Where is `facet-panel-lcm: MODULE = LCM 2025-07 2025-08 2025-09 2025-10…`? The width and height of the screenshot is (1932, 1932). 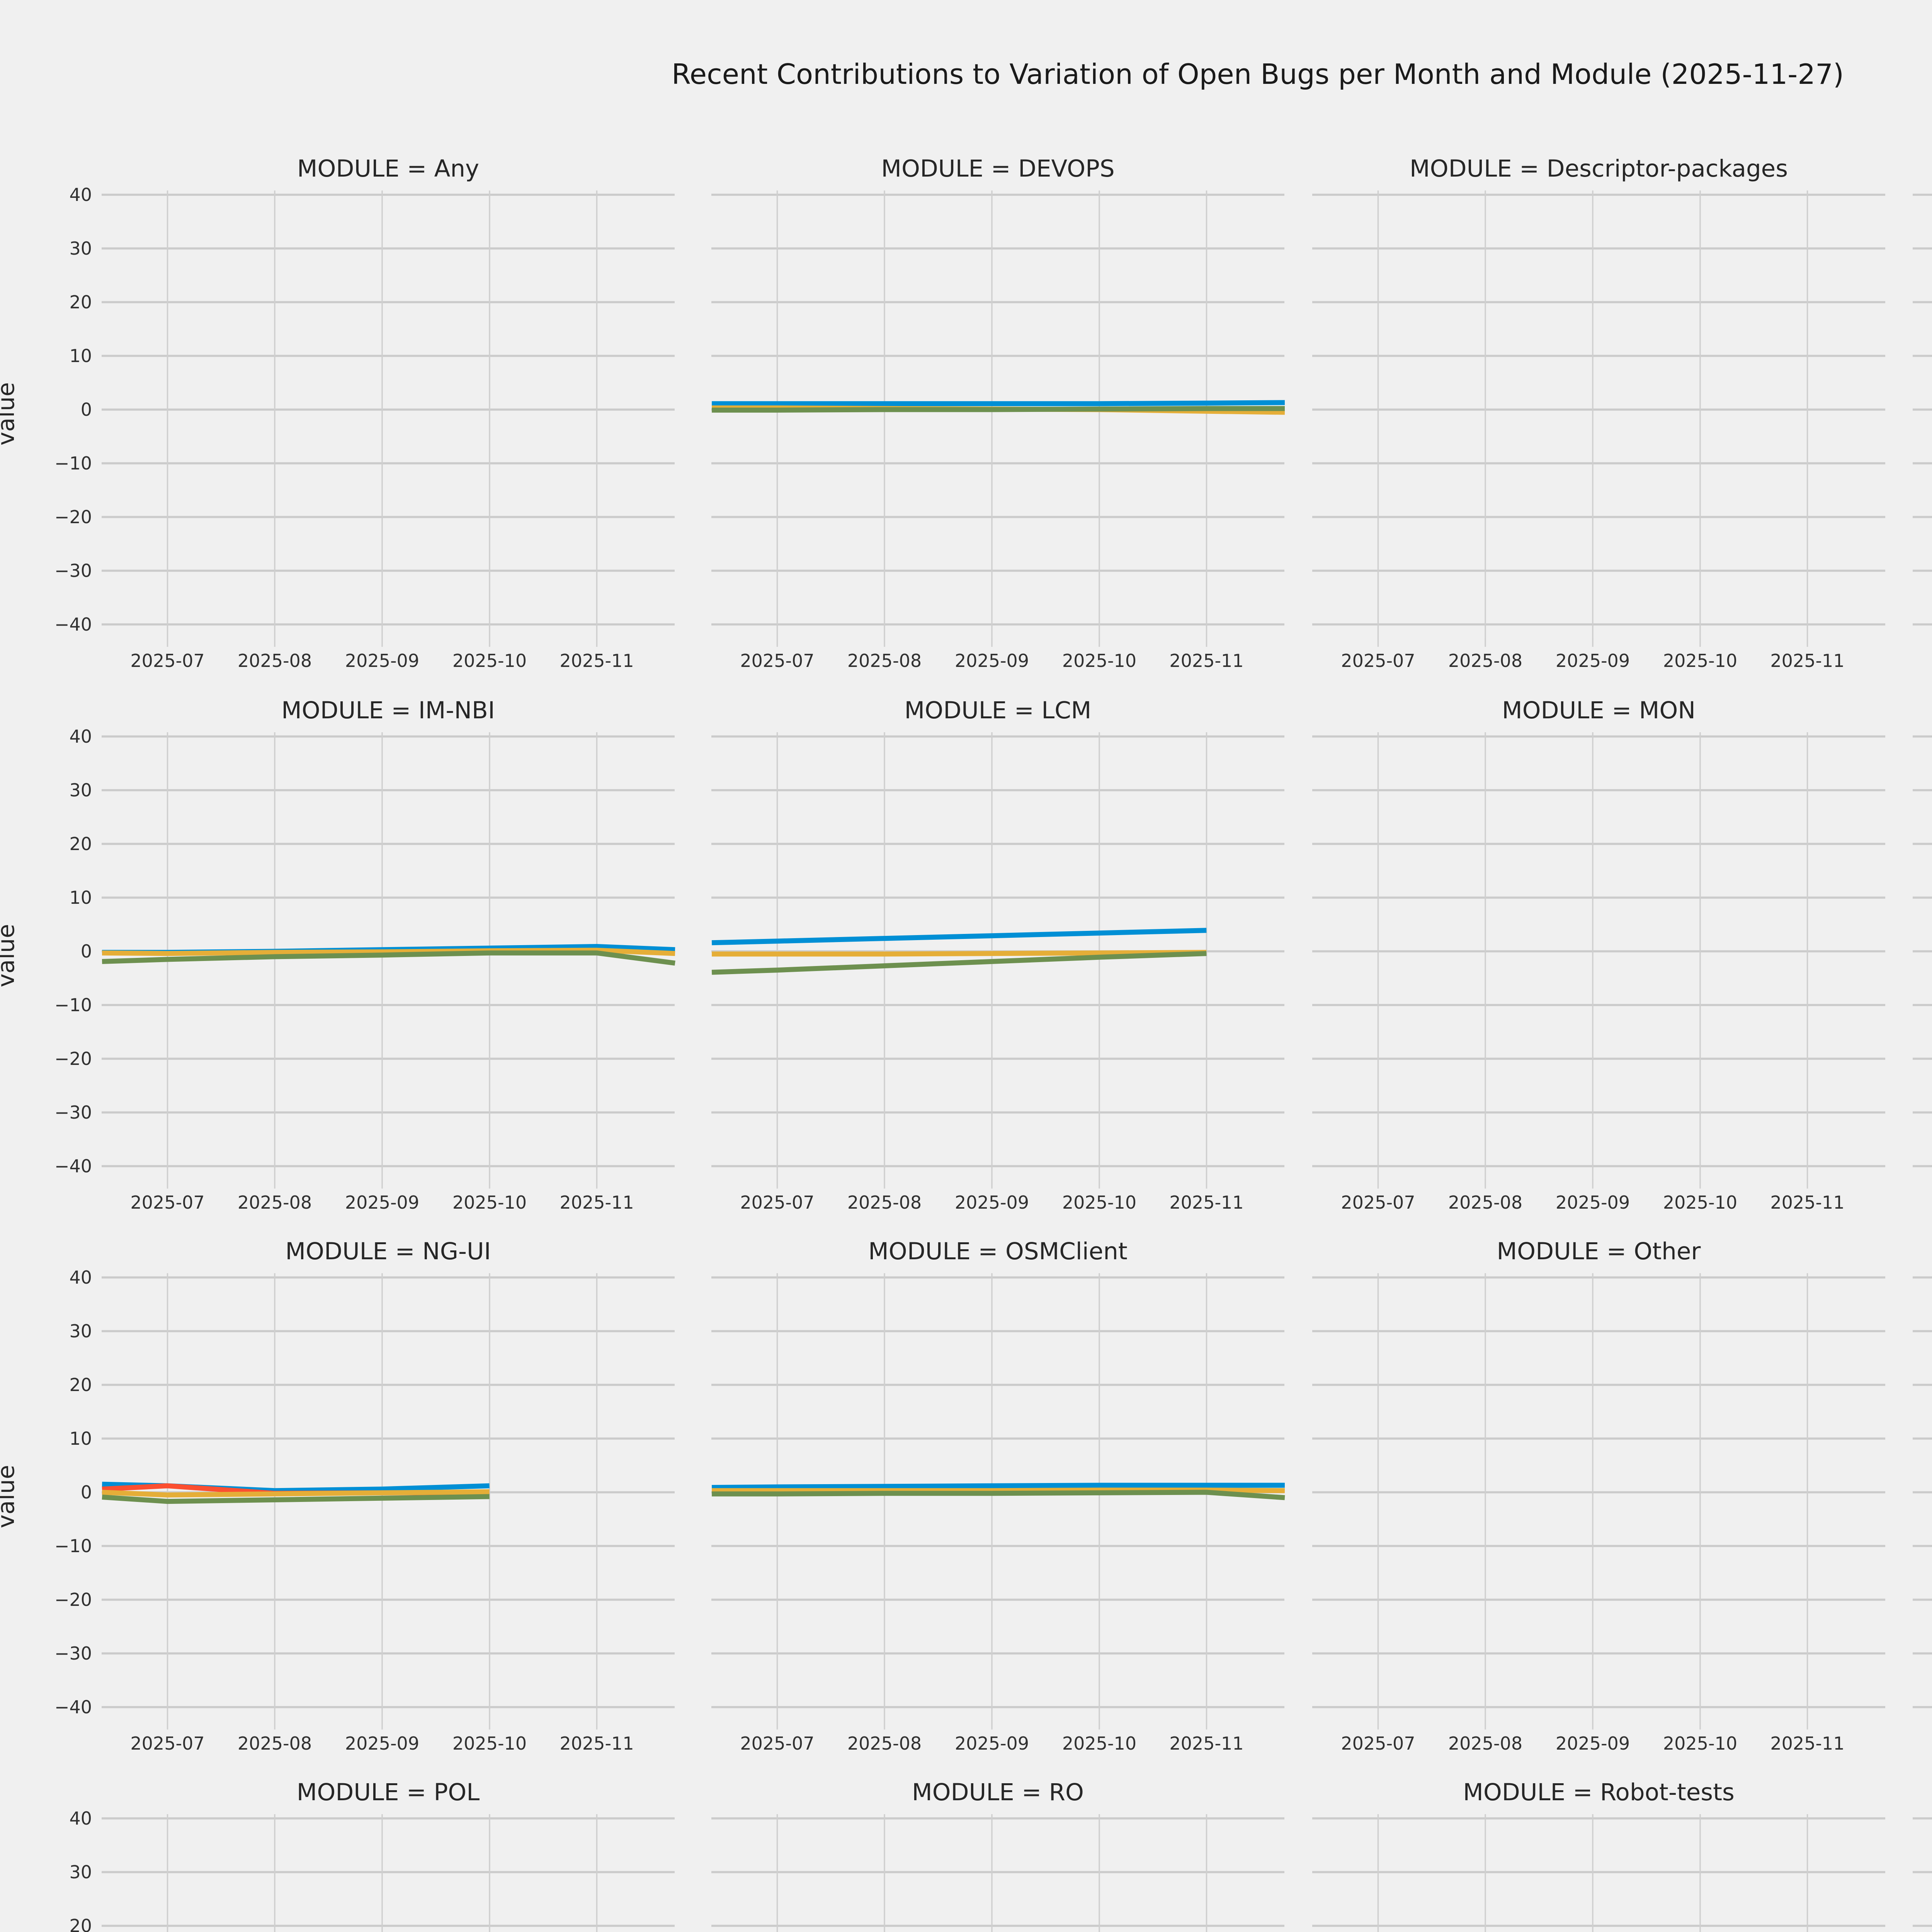
facet-panel-lcm: MODULE = LCM 2025-07 2025-08 2025-09 2025-10… is located at coordinates (998, 955).